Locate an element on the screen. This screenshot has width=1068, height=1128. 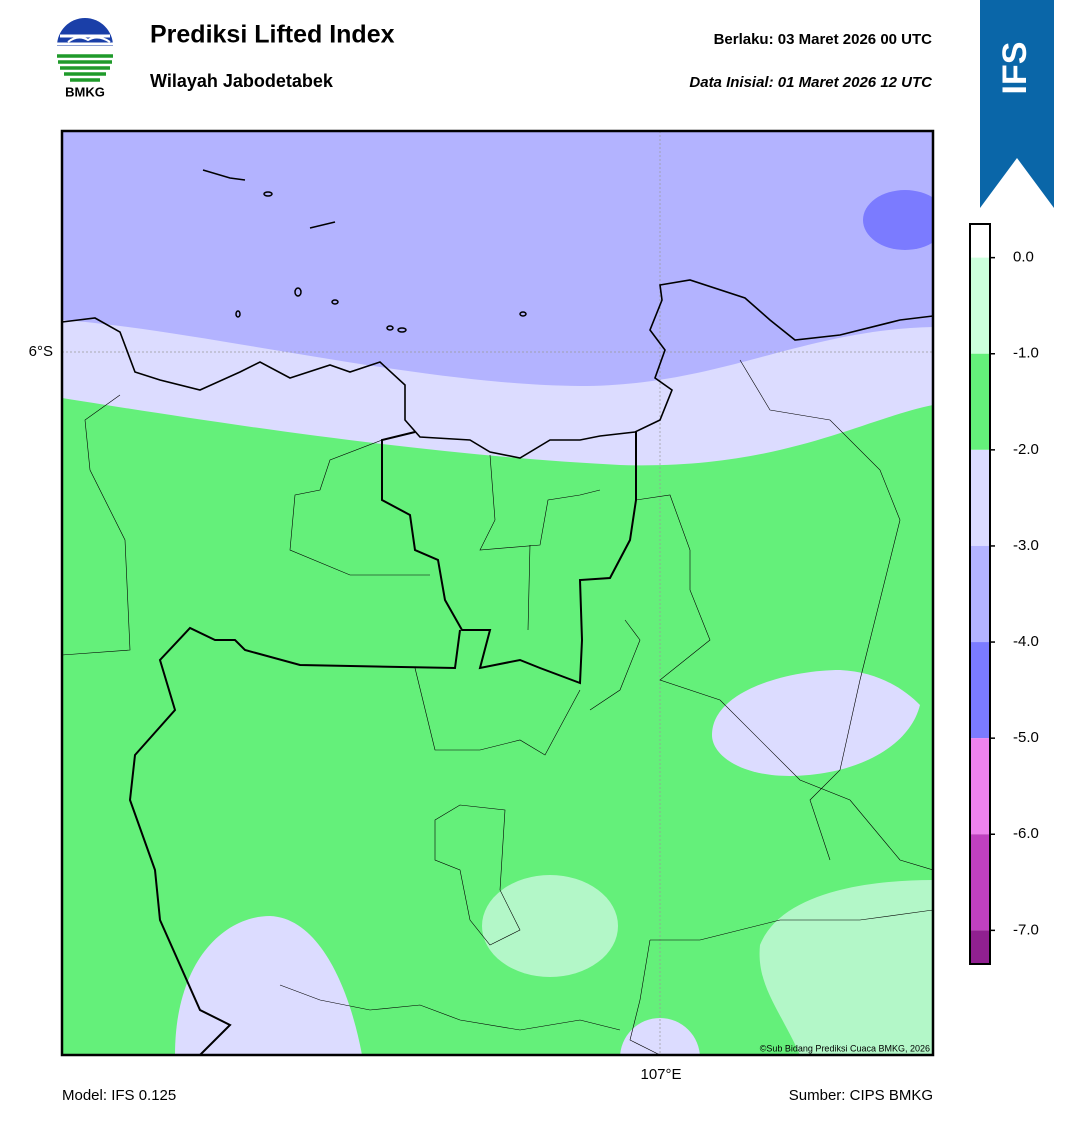
colorbar-label: -3.0 is located at coordinates (1026, 545).